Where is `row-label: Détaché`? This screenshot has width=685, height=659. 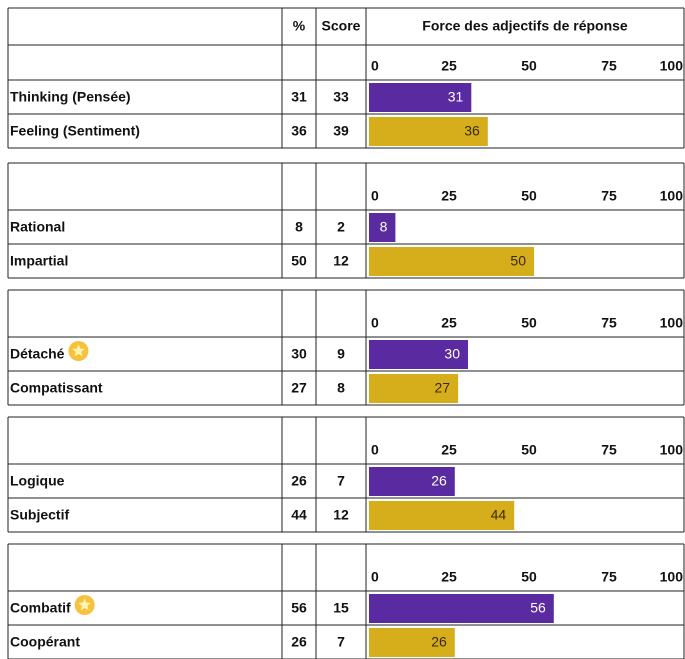 row-label: Détaché is located at coordinates (37, 354).